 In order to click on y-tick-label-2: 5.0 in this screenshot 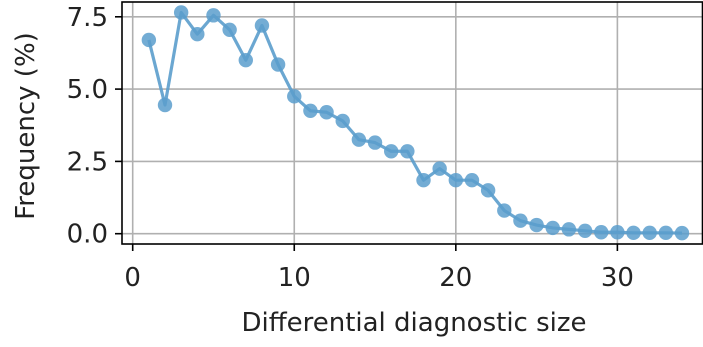, I will do `click(87, 90)`.